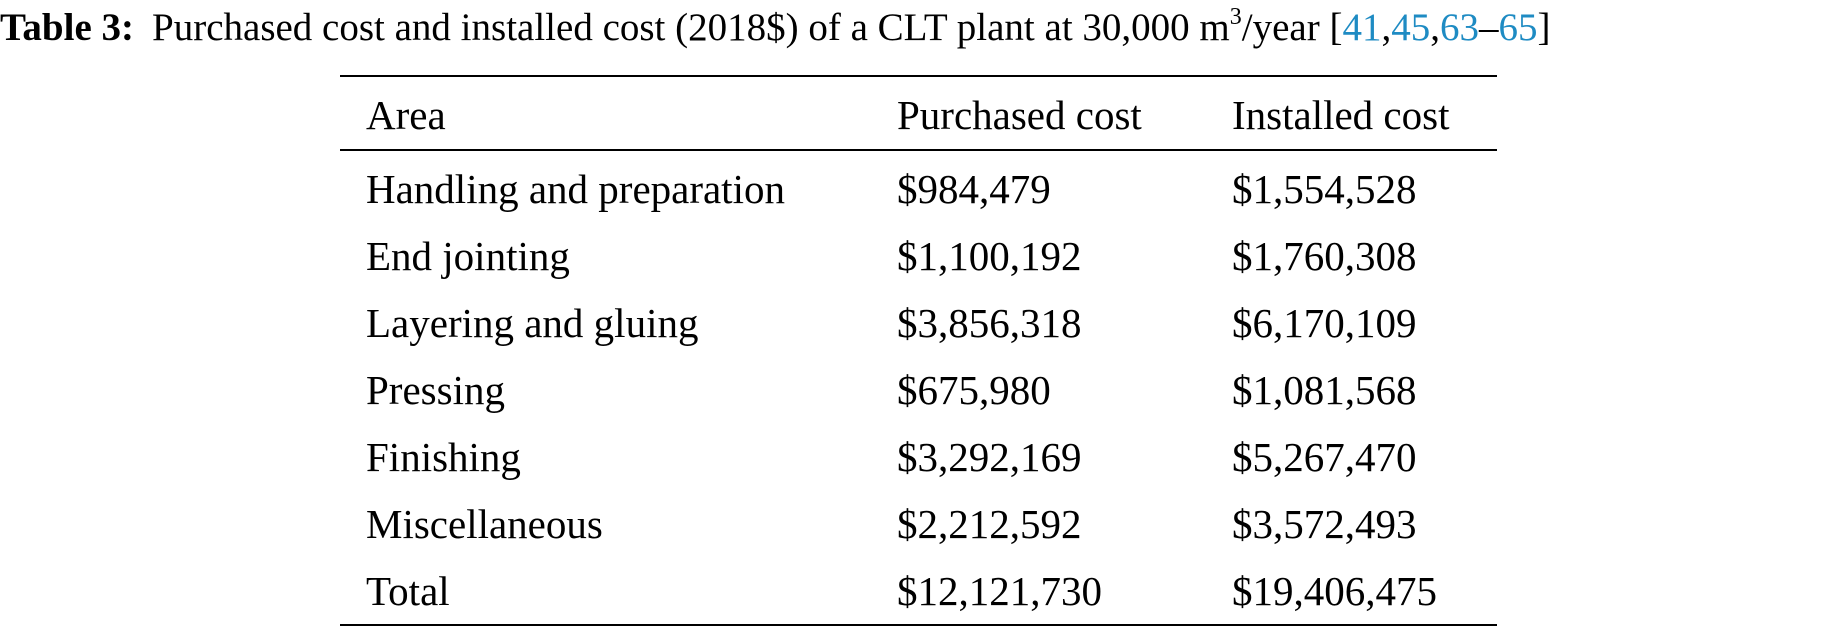 Image resolution: width=1834 pixels, height=626 pixels. What do you see at coordinates (1362, 27) in the screenshot?
I see `reference-link-41: 41` at bounding box center [1362, 27].